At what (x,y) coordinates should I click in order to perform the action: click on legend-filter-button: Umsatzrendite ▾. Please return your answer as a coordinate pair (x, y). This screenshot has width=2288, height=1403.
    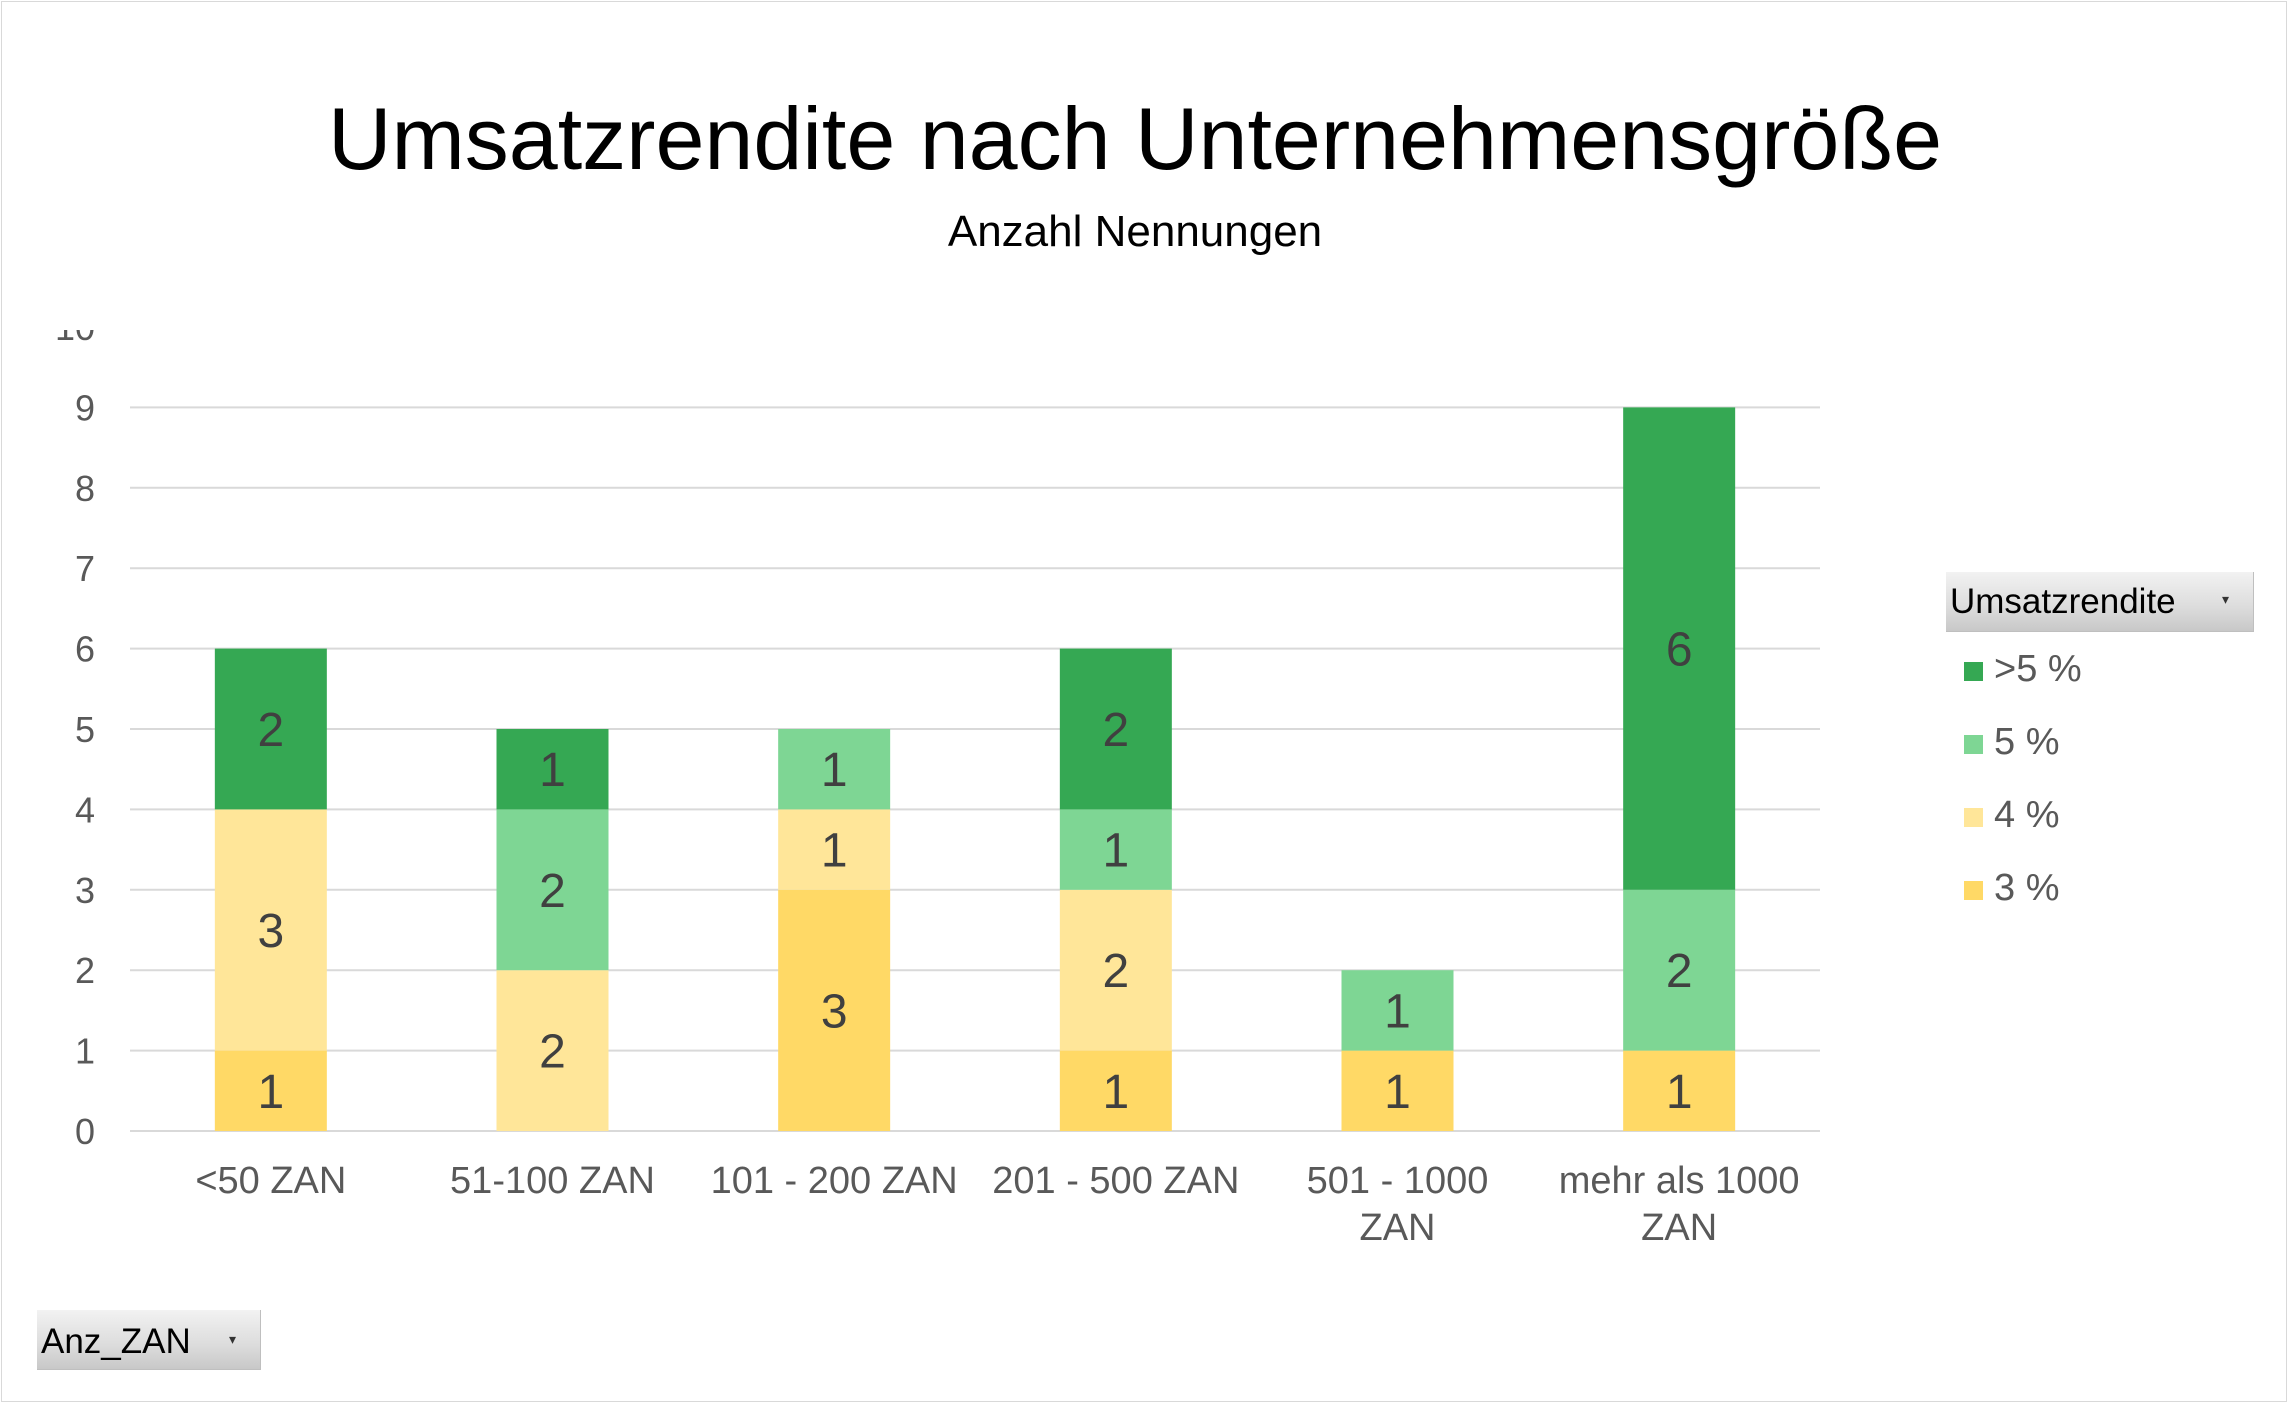
    Looking at the image, I should click on (2100, 602).